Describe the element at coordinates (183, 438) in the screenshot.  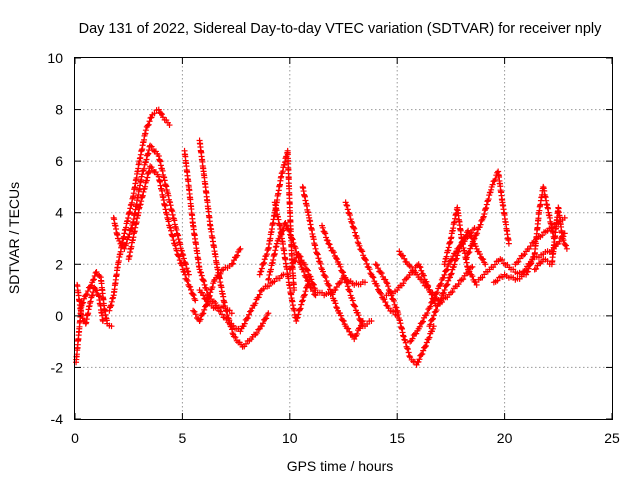
I see `x-tick-label: 5` at that location.